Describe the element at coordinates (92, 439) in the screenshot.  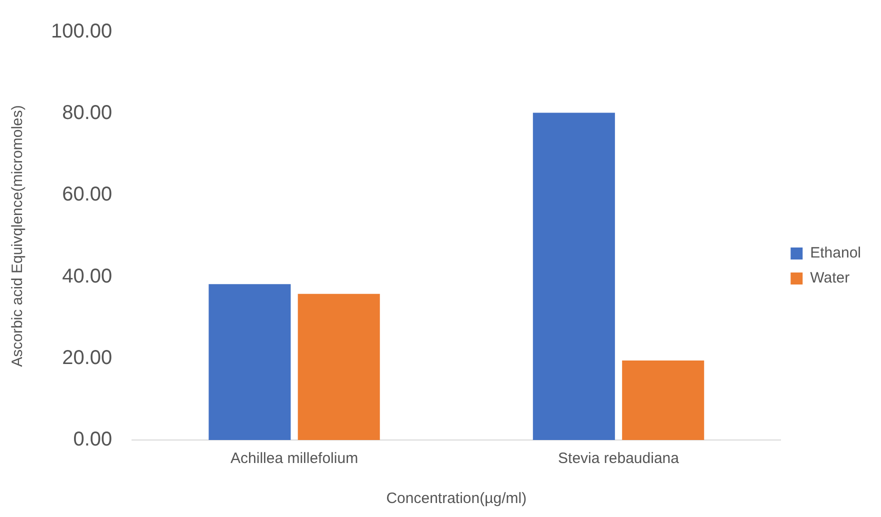
I see `y-tick-label: 0.00` at that location.